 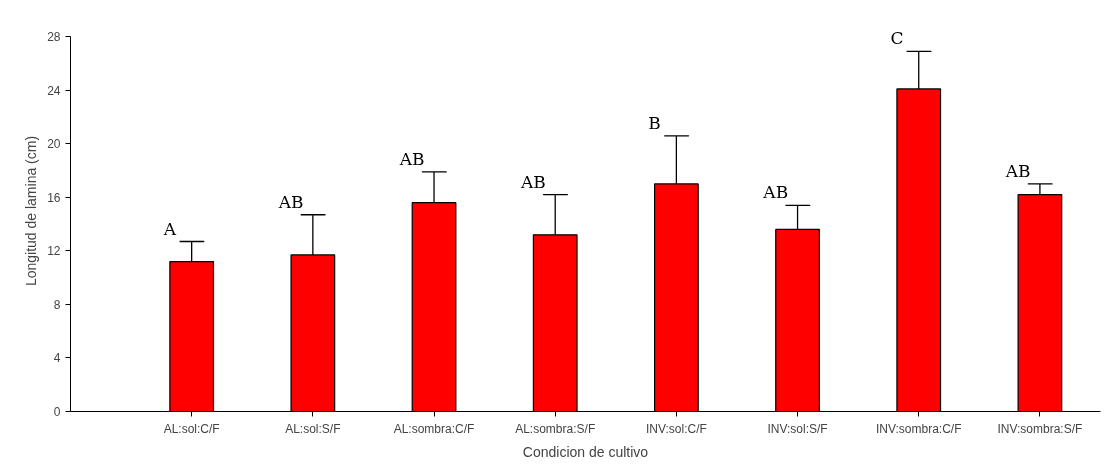 What do you see at coordinates (797, 428) in the screenshot?
I see `x-tick-label: INV:sol:S/F` at bounding box center [797, 428].